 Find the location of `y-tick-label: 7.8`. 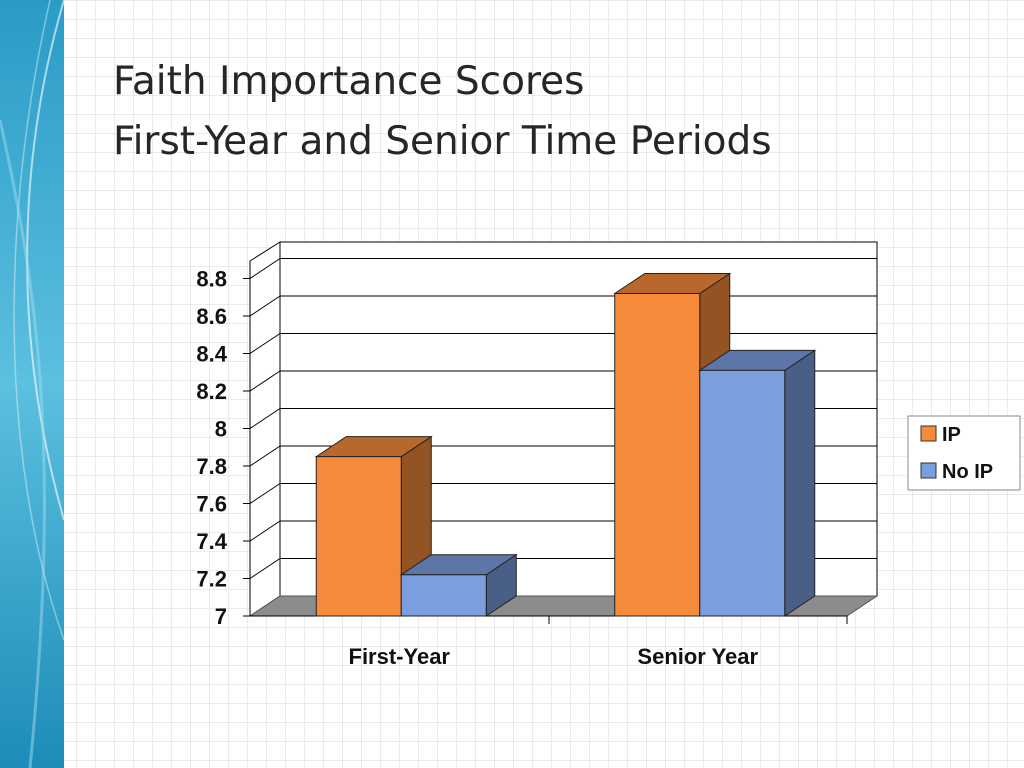

y-tick-label: 7.8 is located at coordinates (211, 466).